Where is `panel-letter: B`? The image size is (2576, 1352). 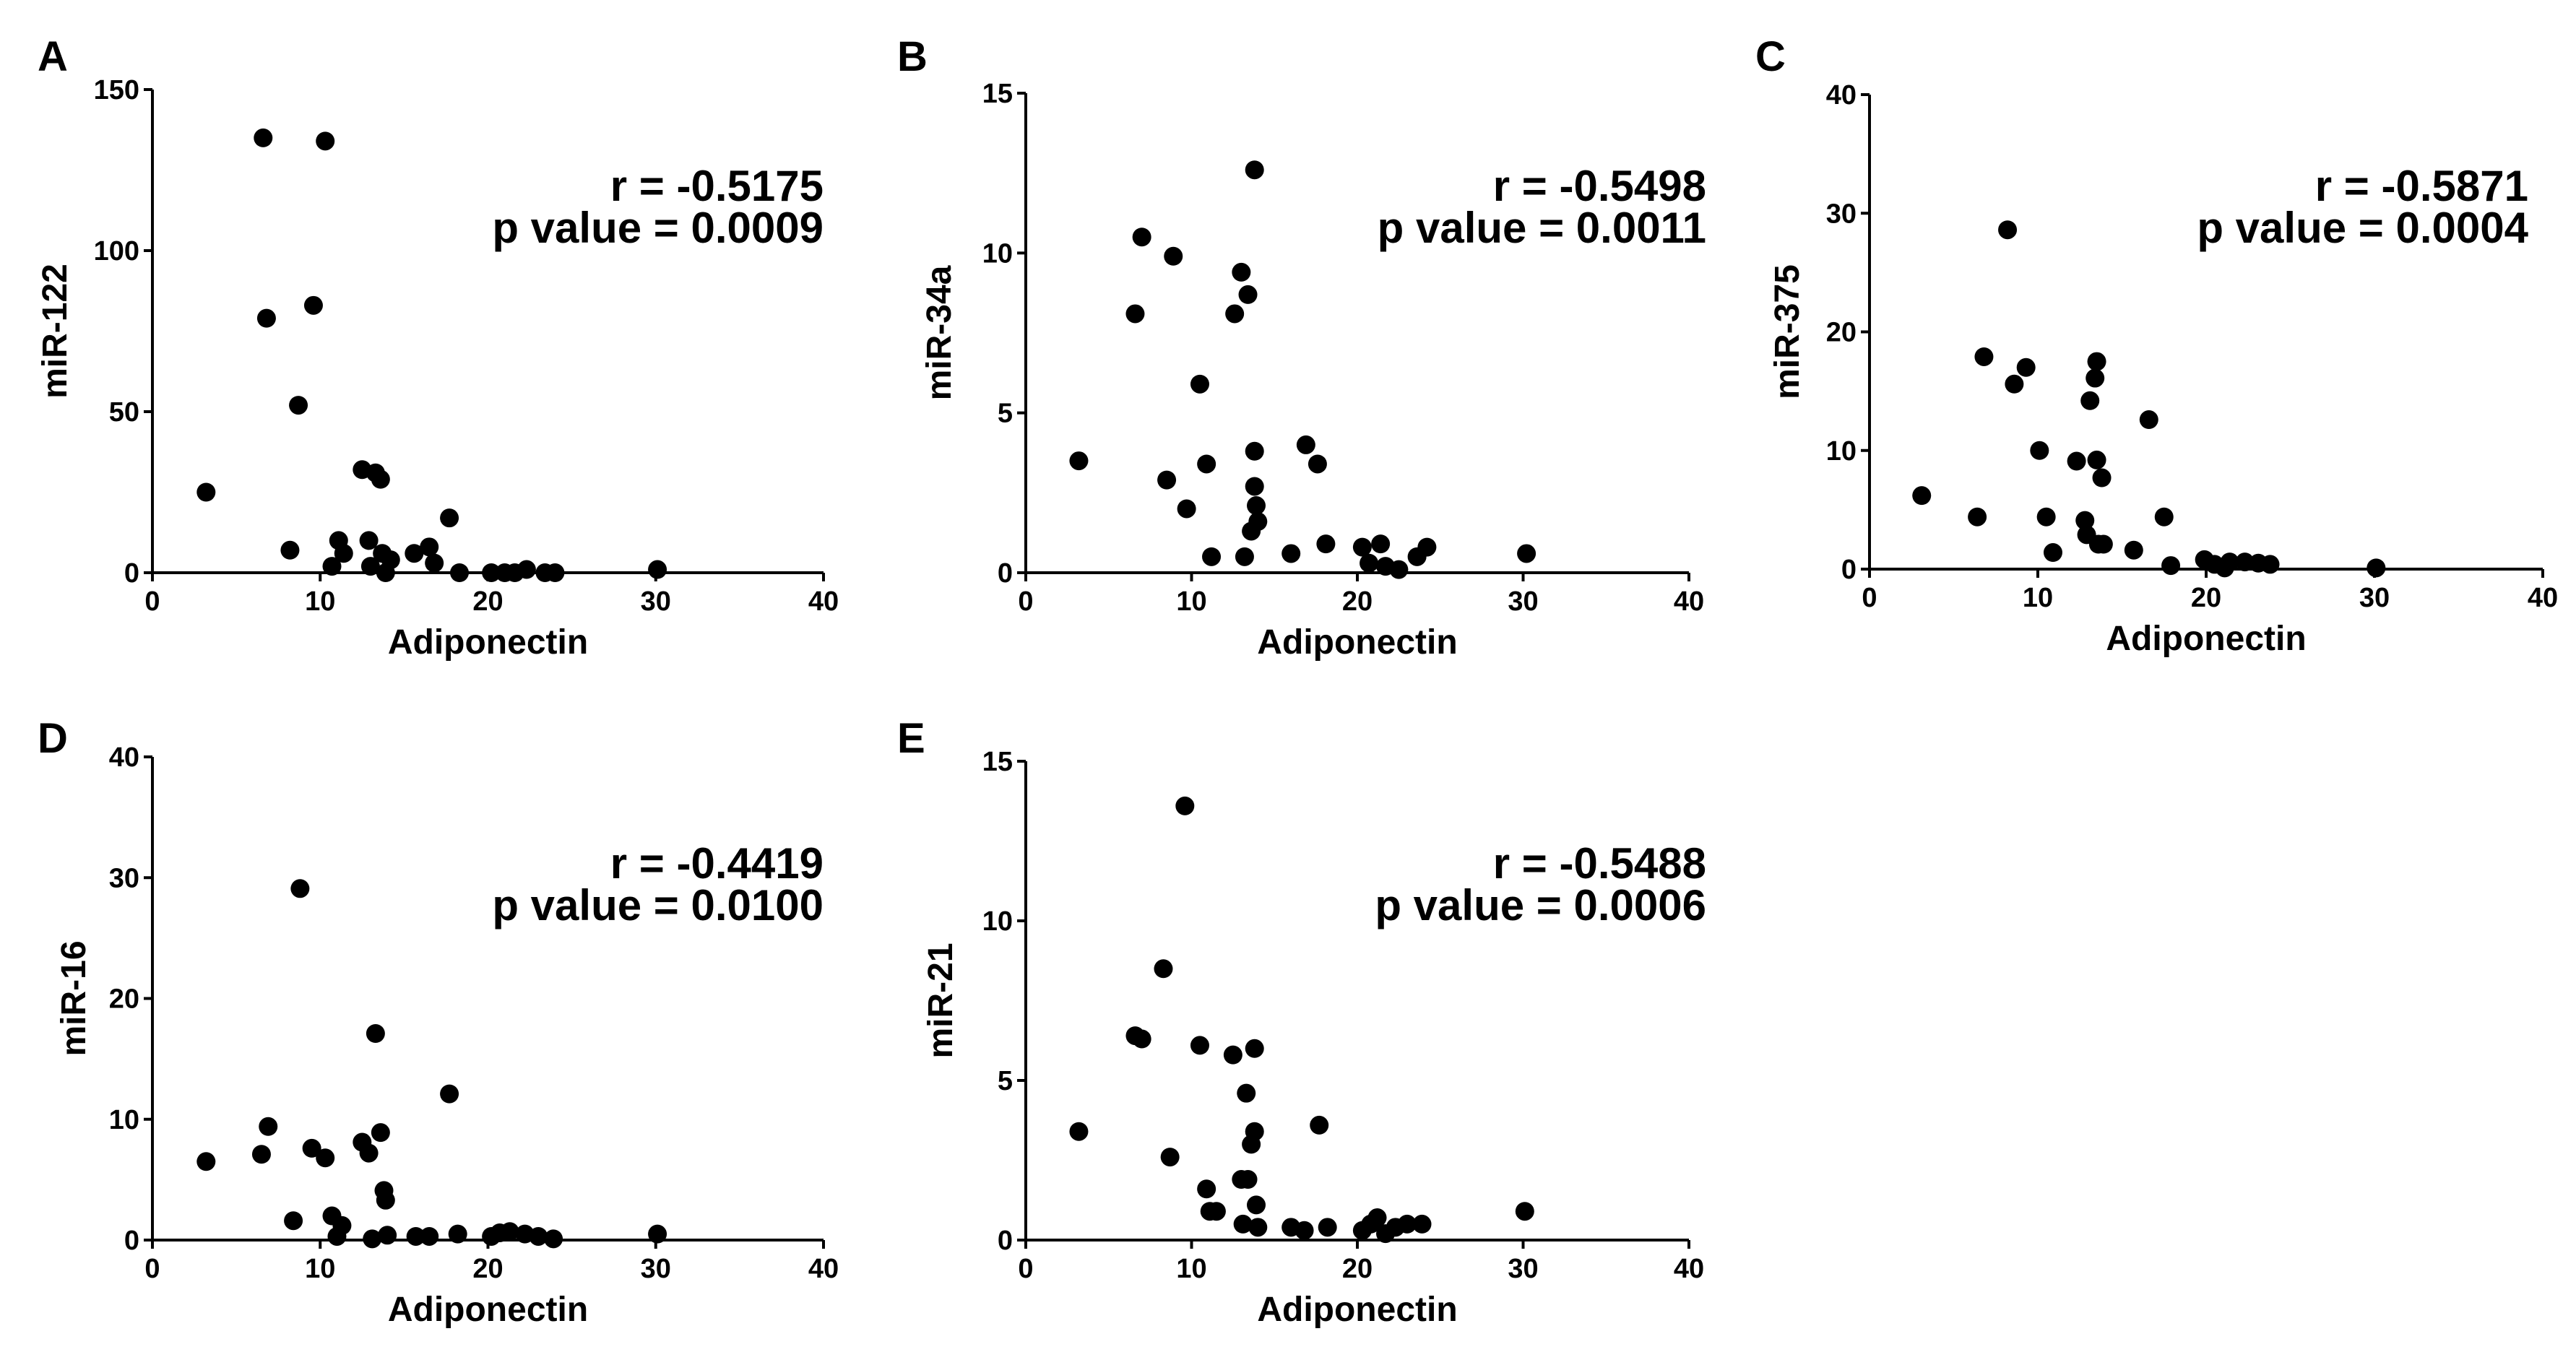 panel-letter: B is located at coordinates (912, 56).